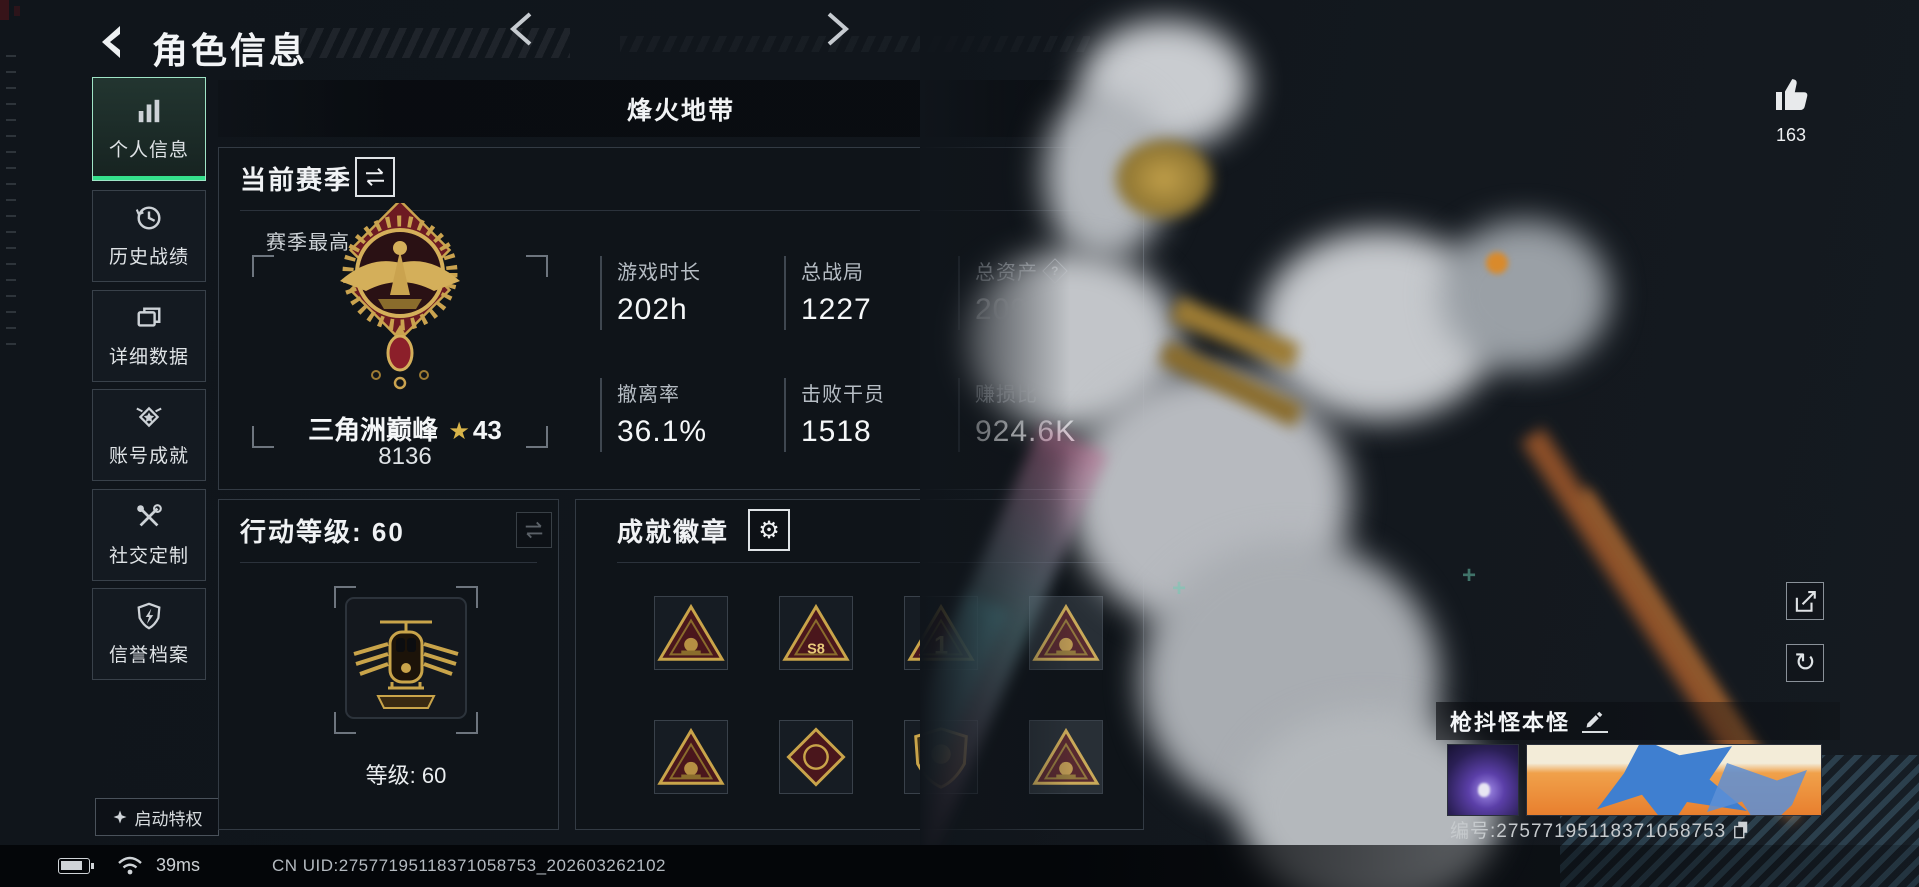 The width and height of the screenshot is (1919, 887). I want to click on privilege-button: 启动特权, so click(157, 817).